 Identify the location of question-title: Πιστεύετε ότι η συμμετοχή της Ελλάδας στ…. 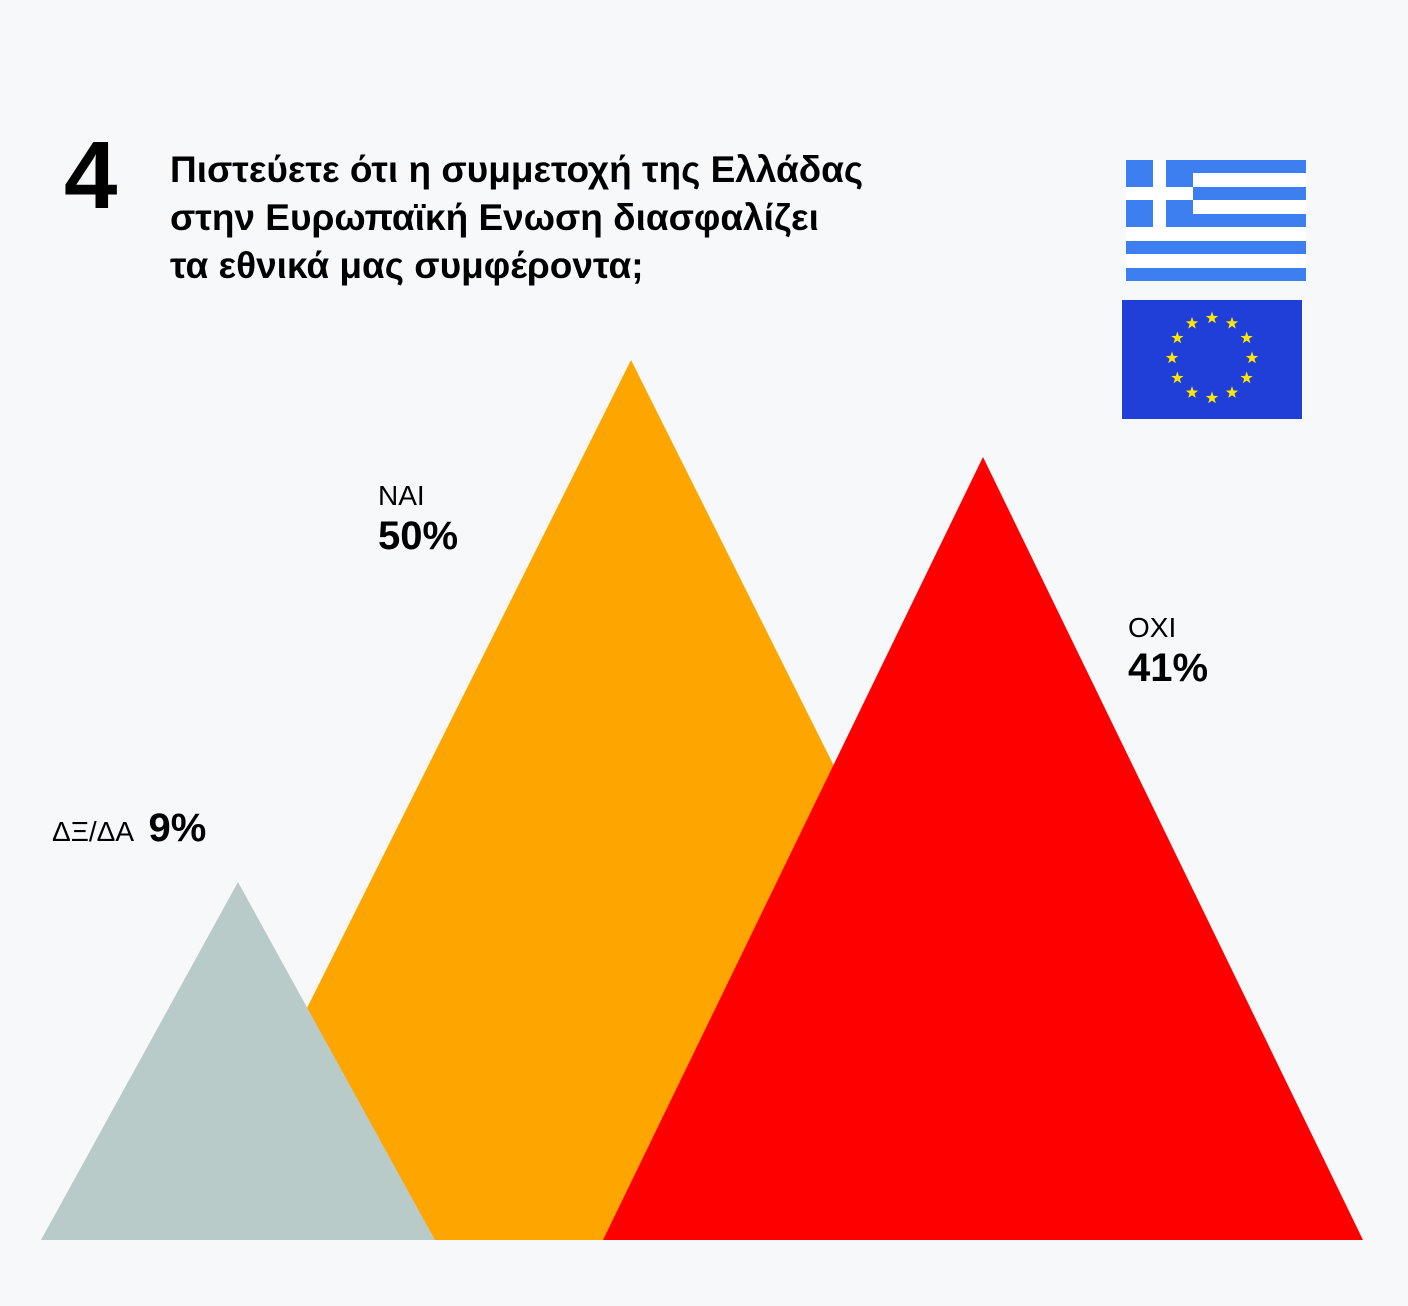
(610, 218).